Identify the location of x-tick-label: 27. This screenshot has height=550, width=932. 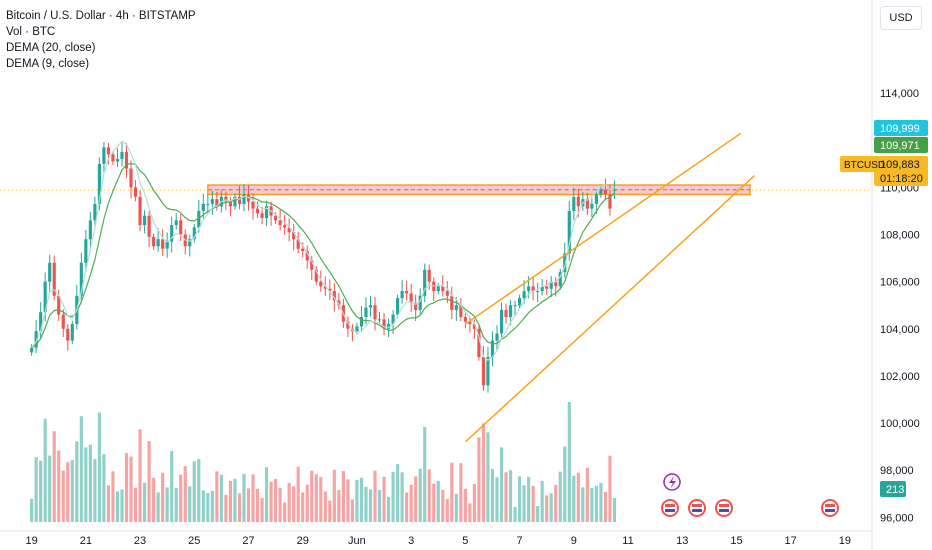
(248, 541).